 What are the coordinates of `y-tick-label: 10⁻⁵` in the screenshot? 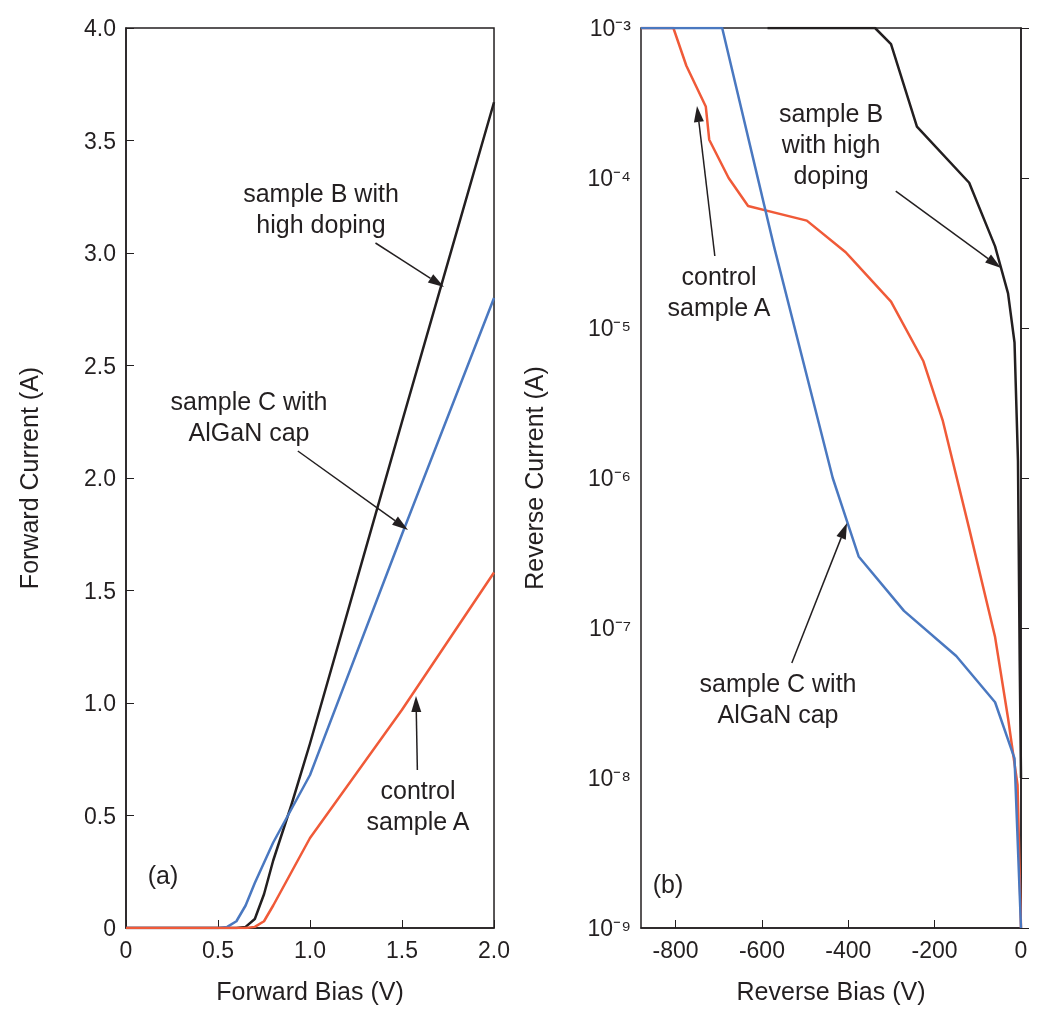 It's located at (609, 328).